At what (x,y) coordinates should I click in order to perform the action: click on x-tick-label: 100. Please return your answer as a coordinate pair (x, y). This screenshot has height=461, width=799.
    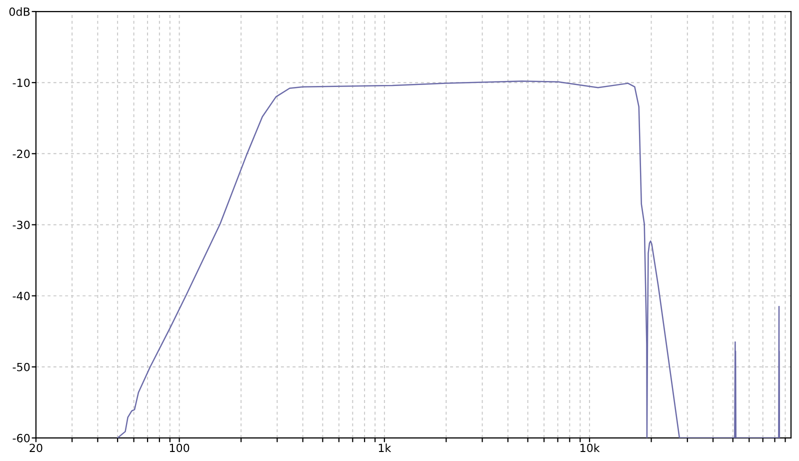
    Looking at the image, I should click on (180, 448).